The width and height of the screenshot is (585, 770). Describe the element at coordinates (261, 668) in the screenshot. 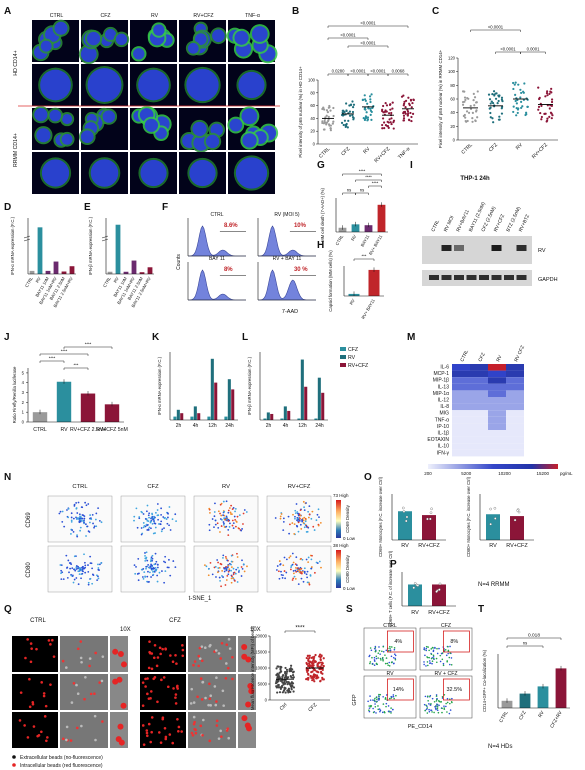

I see `y-tick-label: 10000` at that location.